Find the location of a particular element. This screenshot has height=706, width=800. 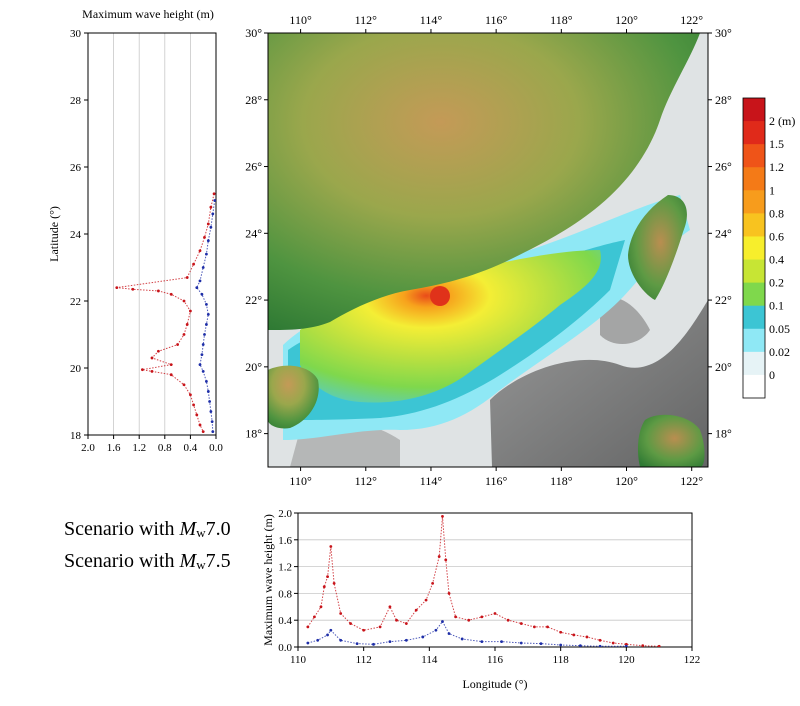

left-y-tick-label: 28 is located at coordinates (76, 101).